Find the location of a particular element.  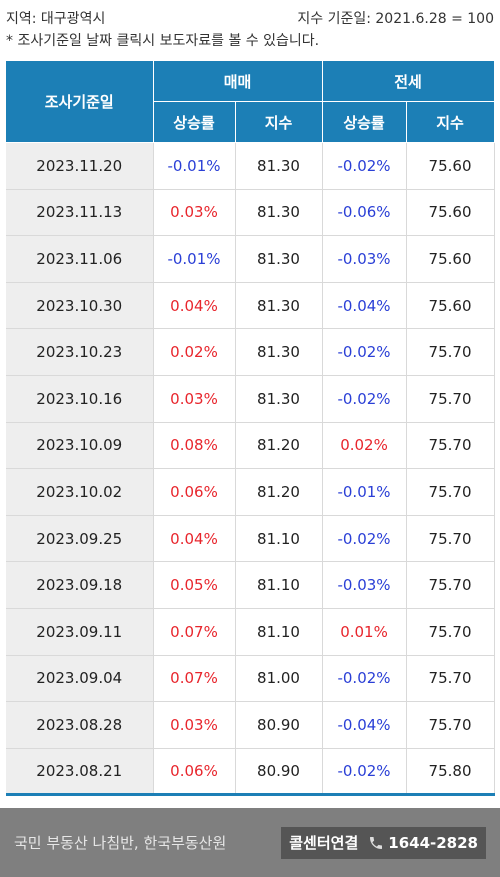

survey-date-link: 2023.11.13 is located at coordinates (80, 212).